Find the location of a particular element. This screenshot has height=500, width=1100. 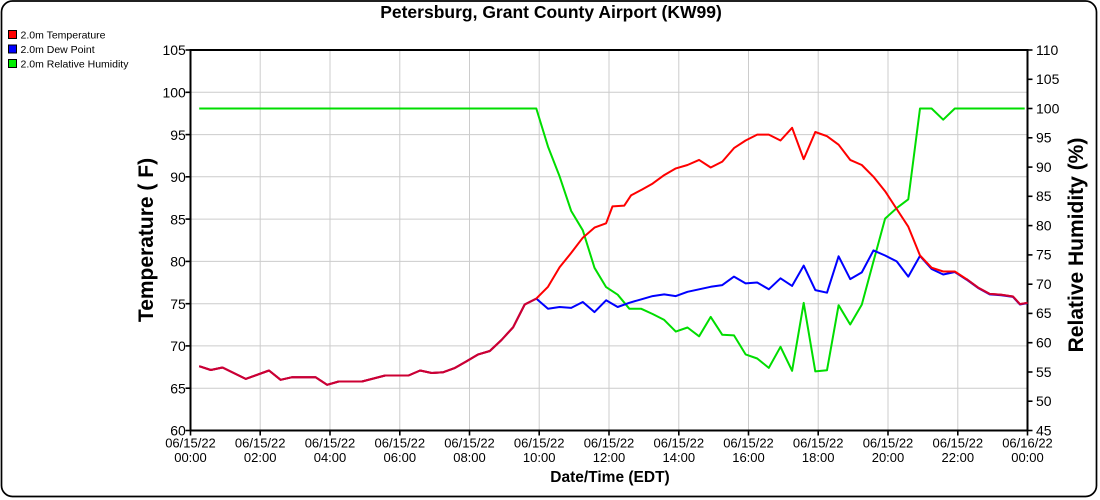

svg-text: 22:00 is located at coordinates (958, 457).